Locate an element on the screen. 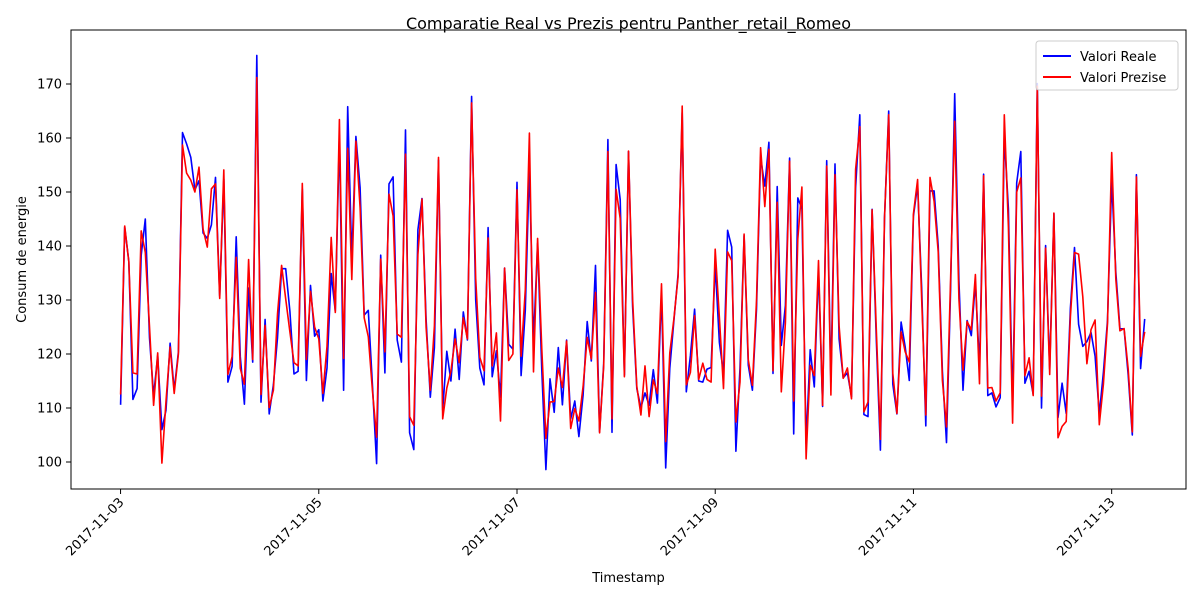  legend-box is located at coordinates (1107, 65).